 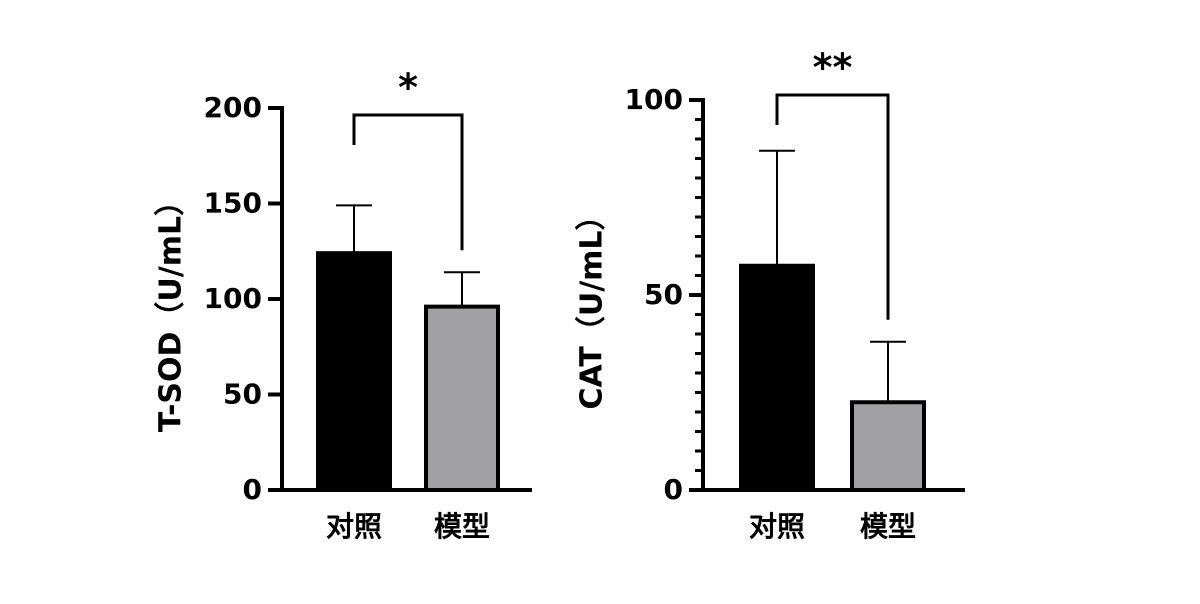 What do you see at coordinates (233, 107) in the screenshot?
I see `y-tick-label: 200` at bounding box center [233, 107].